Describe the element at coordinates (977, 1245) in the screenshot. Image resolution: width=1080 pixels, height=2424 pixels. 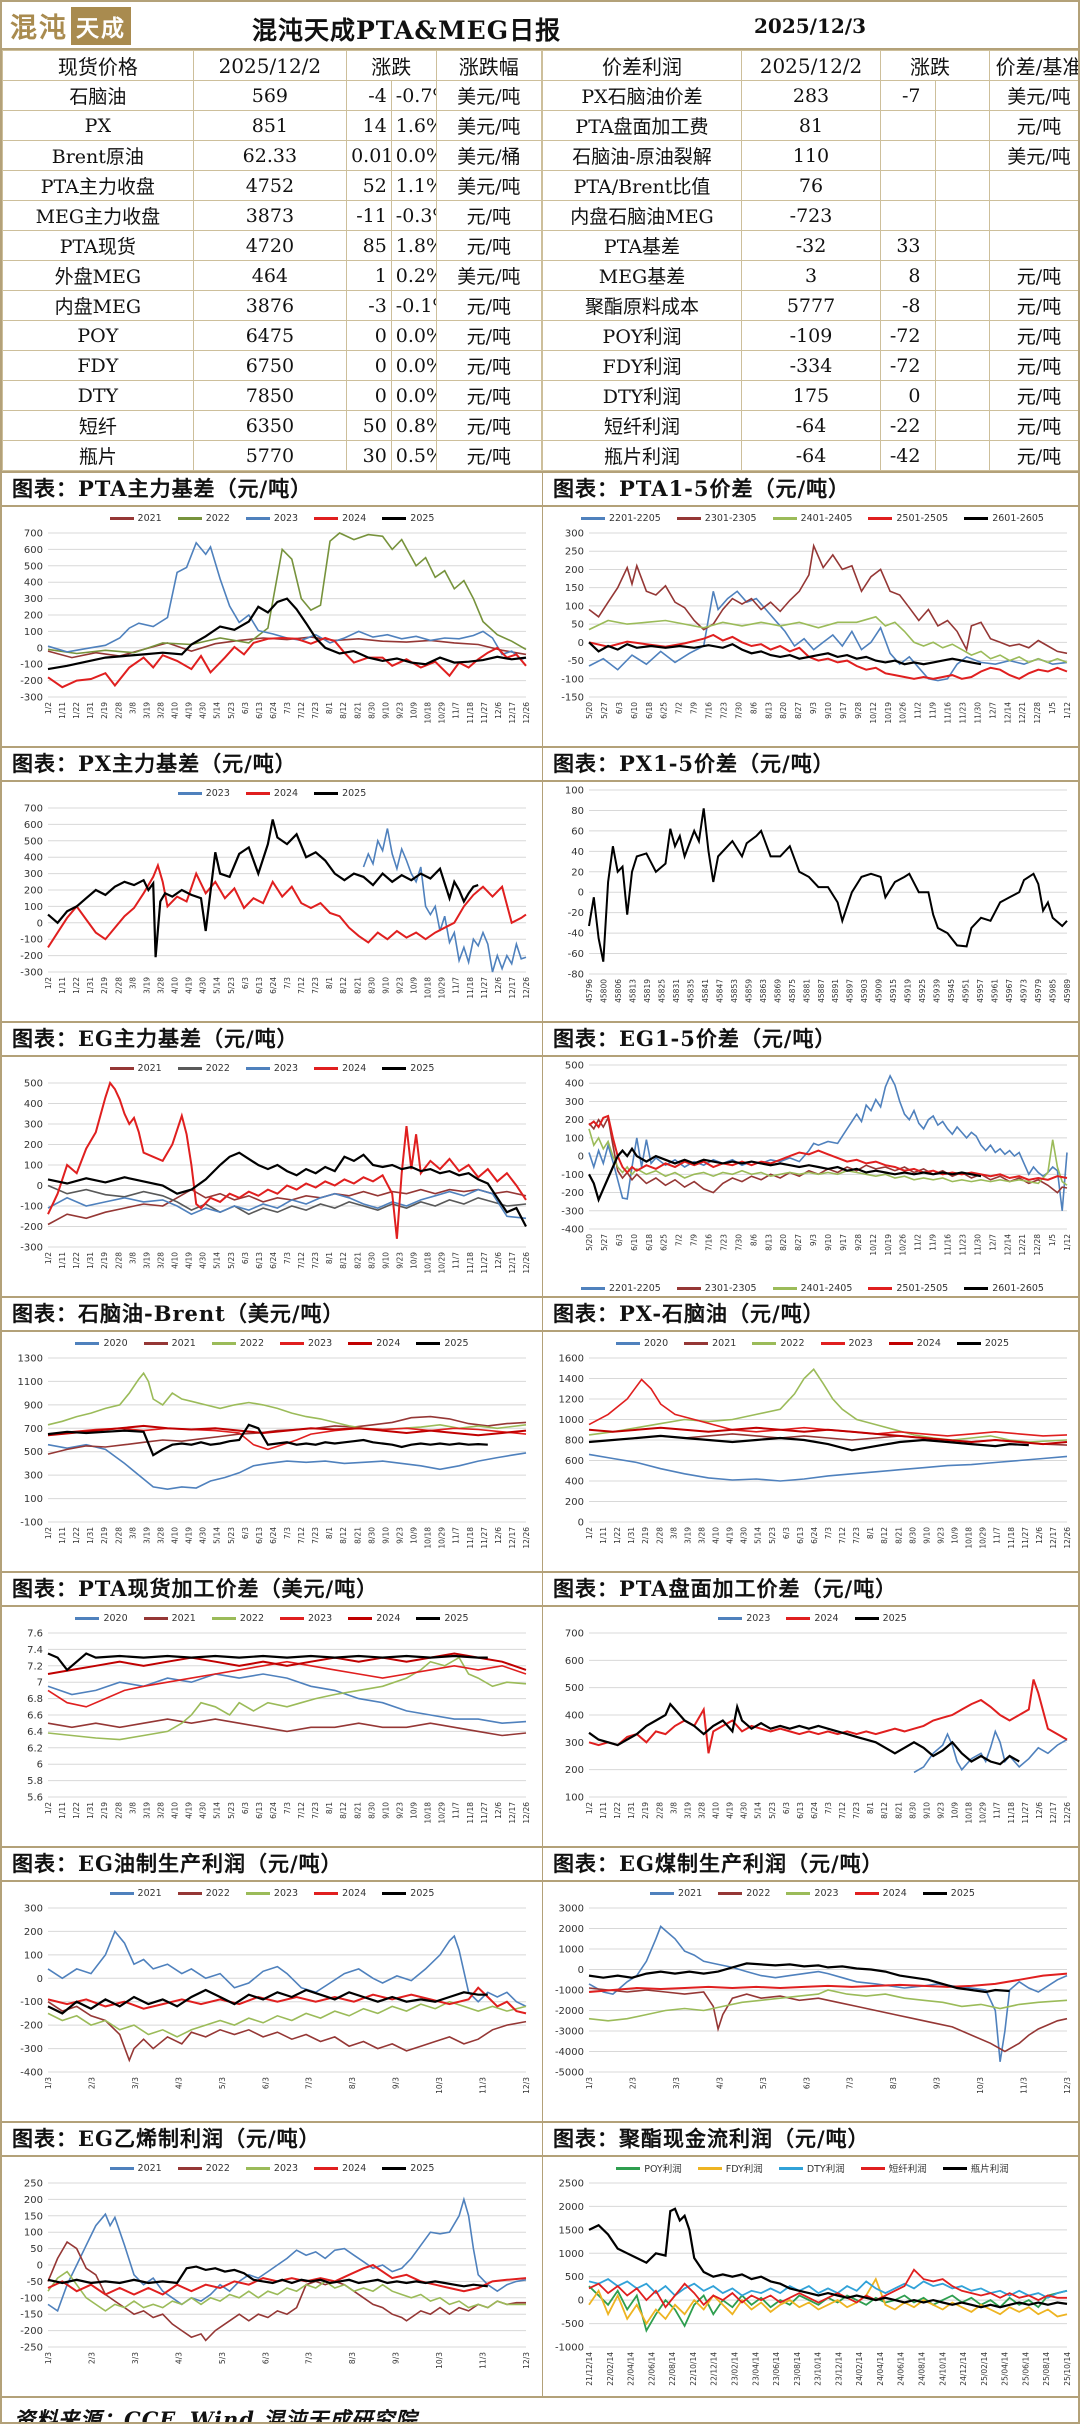
I see `x-tick-label: 11/30` at that location.